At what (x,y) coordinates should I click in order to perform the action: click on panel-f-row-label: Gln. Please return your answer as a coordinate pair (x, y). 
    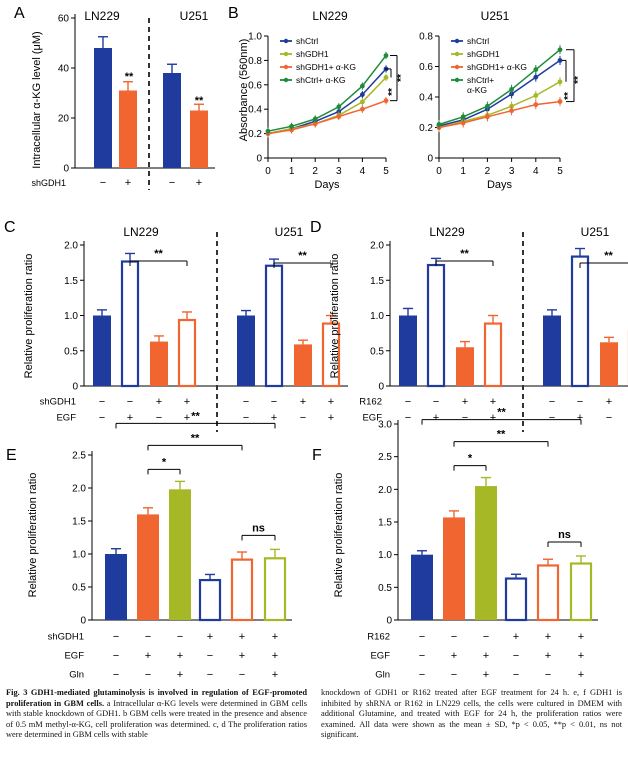
    Looking at the image, I should click on (382, 675).